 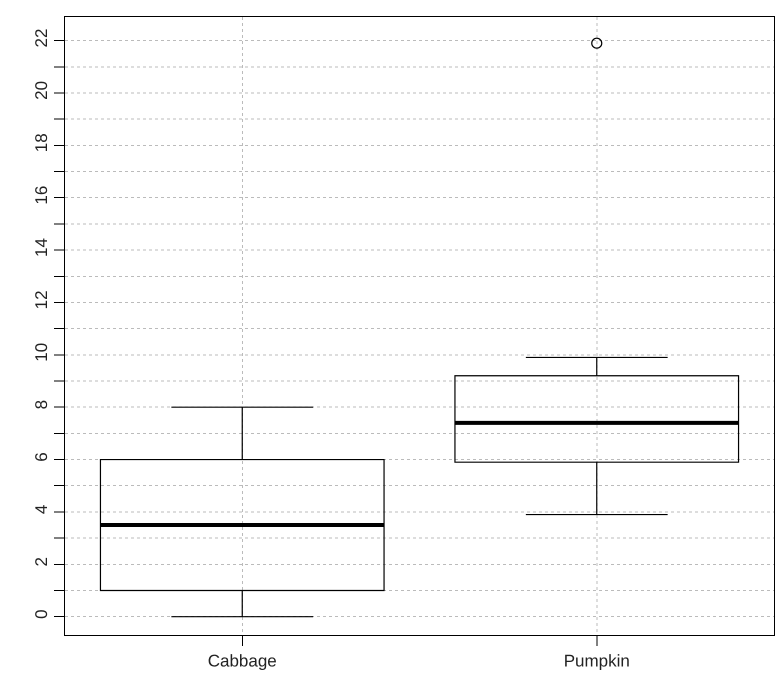 I want to click on y-tick-label: 14, so click(x=42, y=247).